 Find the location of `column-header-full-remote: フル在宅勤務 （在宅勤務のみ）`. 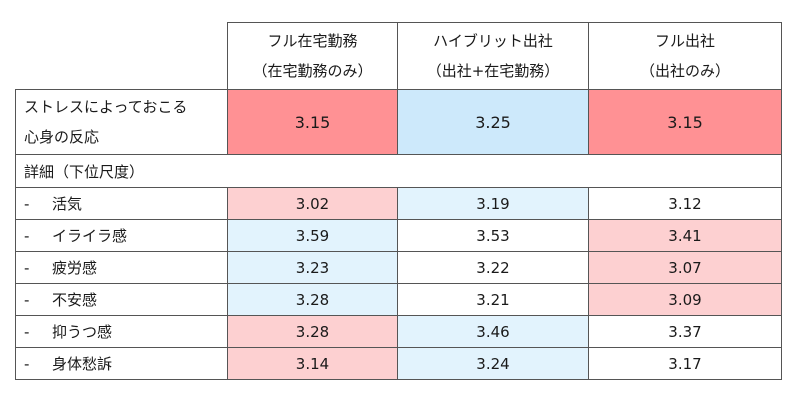

column-header-full-remote: フル在宅勤務 （在宅勤務のみ） is located at coordinates (312, 56).